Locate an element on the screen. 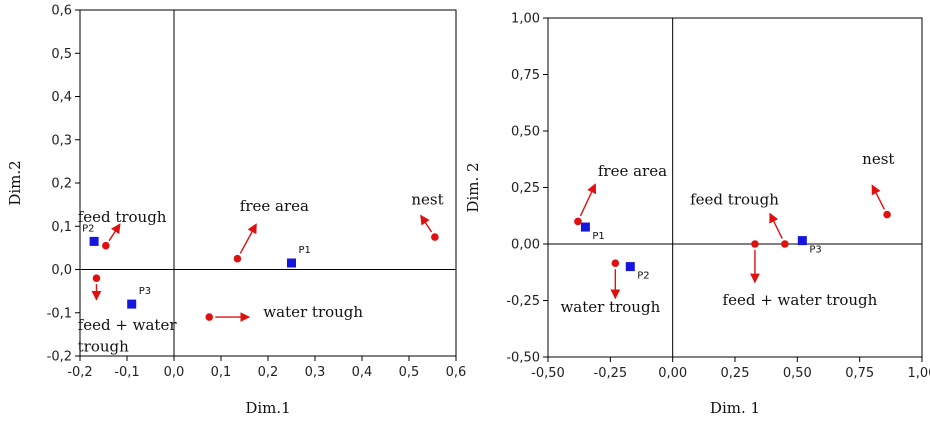 Image resolution: width=930 pixels, height=421 pixels. annotation: feed + water is located at coordinates (128, 325).